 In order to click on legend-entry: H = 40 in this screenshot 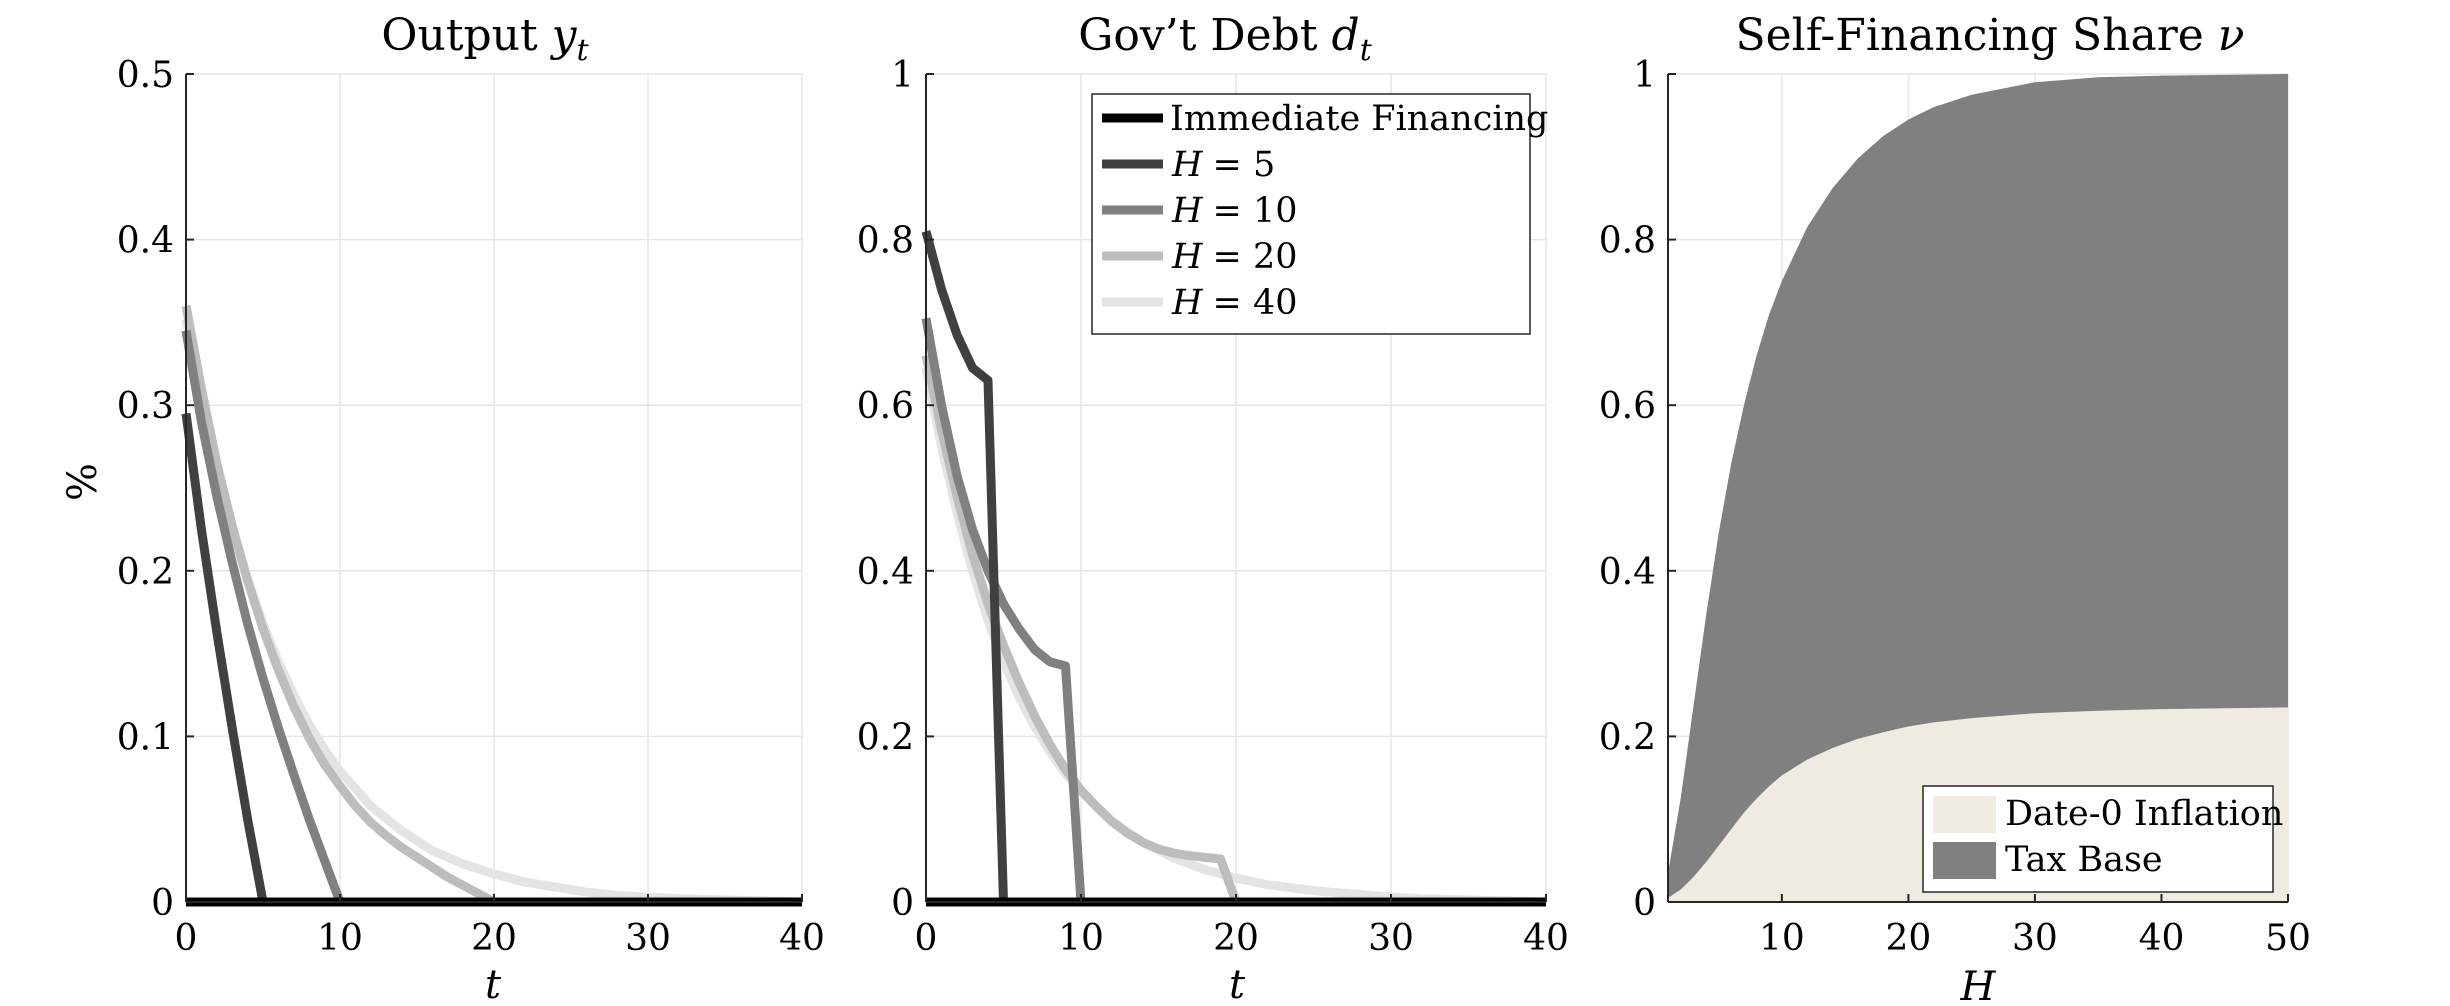, I will do `click(1200, 303)`.